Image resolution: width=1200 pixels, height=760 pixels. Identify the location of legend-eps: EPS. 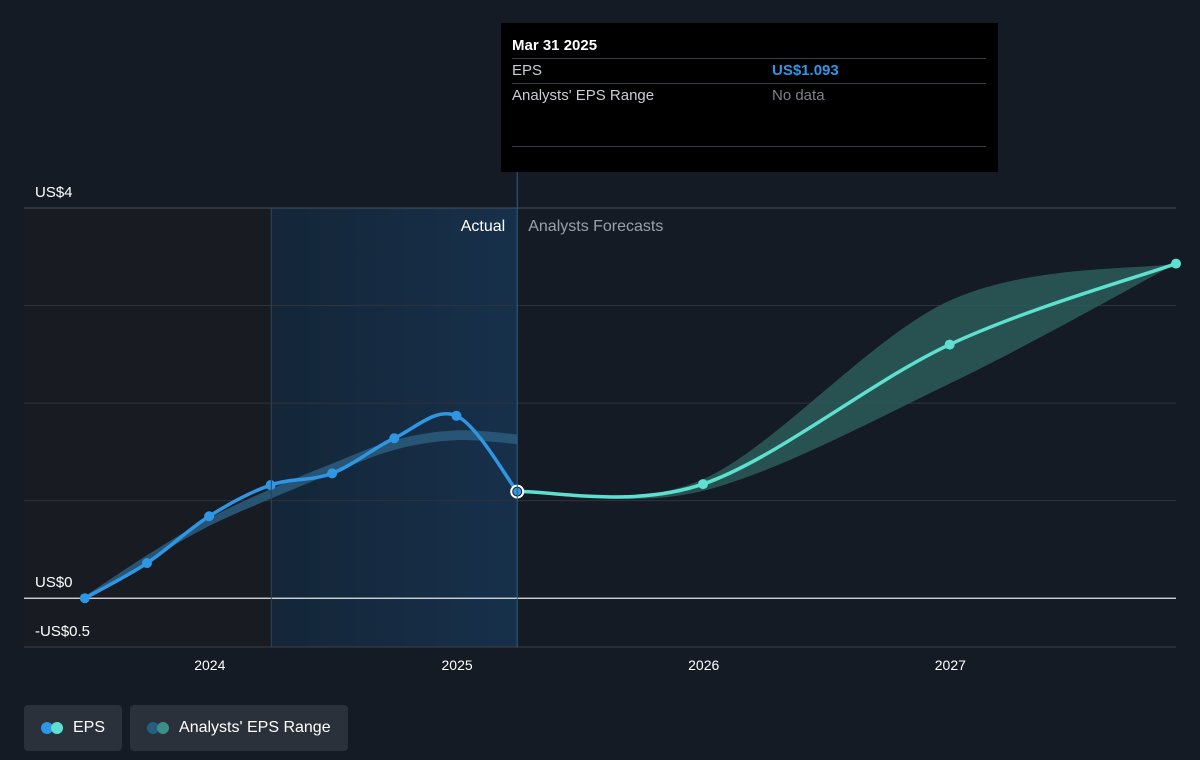
(73, 728).